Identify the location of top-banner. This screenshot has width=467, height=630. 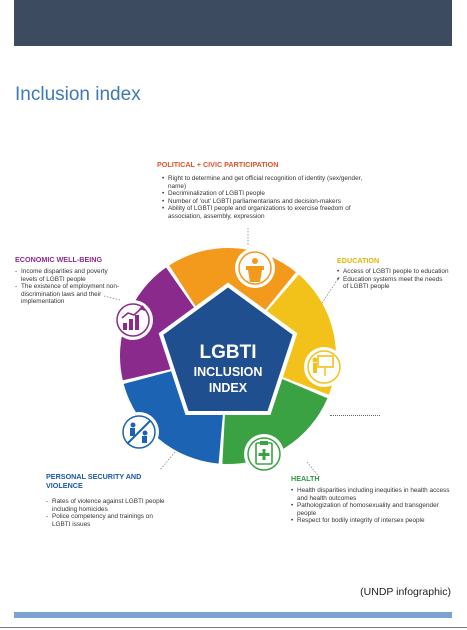
(233, 23).